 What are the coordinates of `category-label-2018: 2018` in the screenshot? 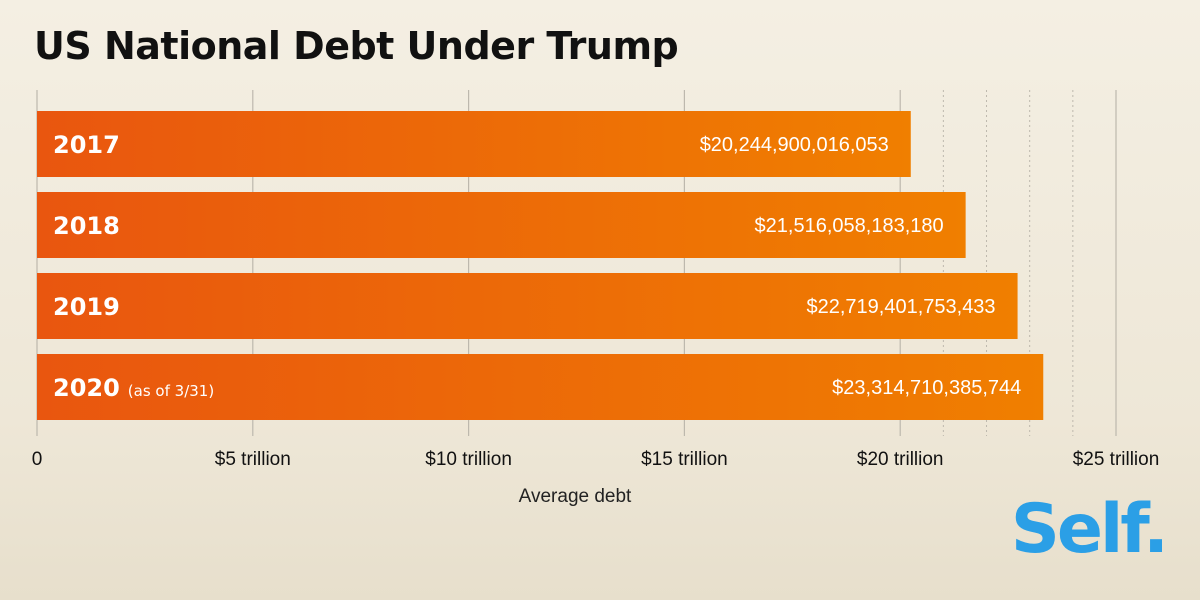 It's located at (86, 226).